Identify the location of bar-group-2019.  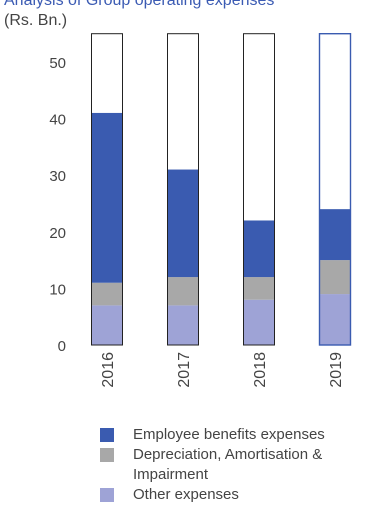
(335, 189).